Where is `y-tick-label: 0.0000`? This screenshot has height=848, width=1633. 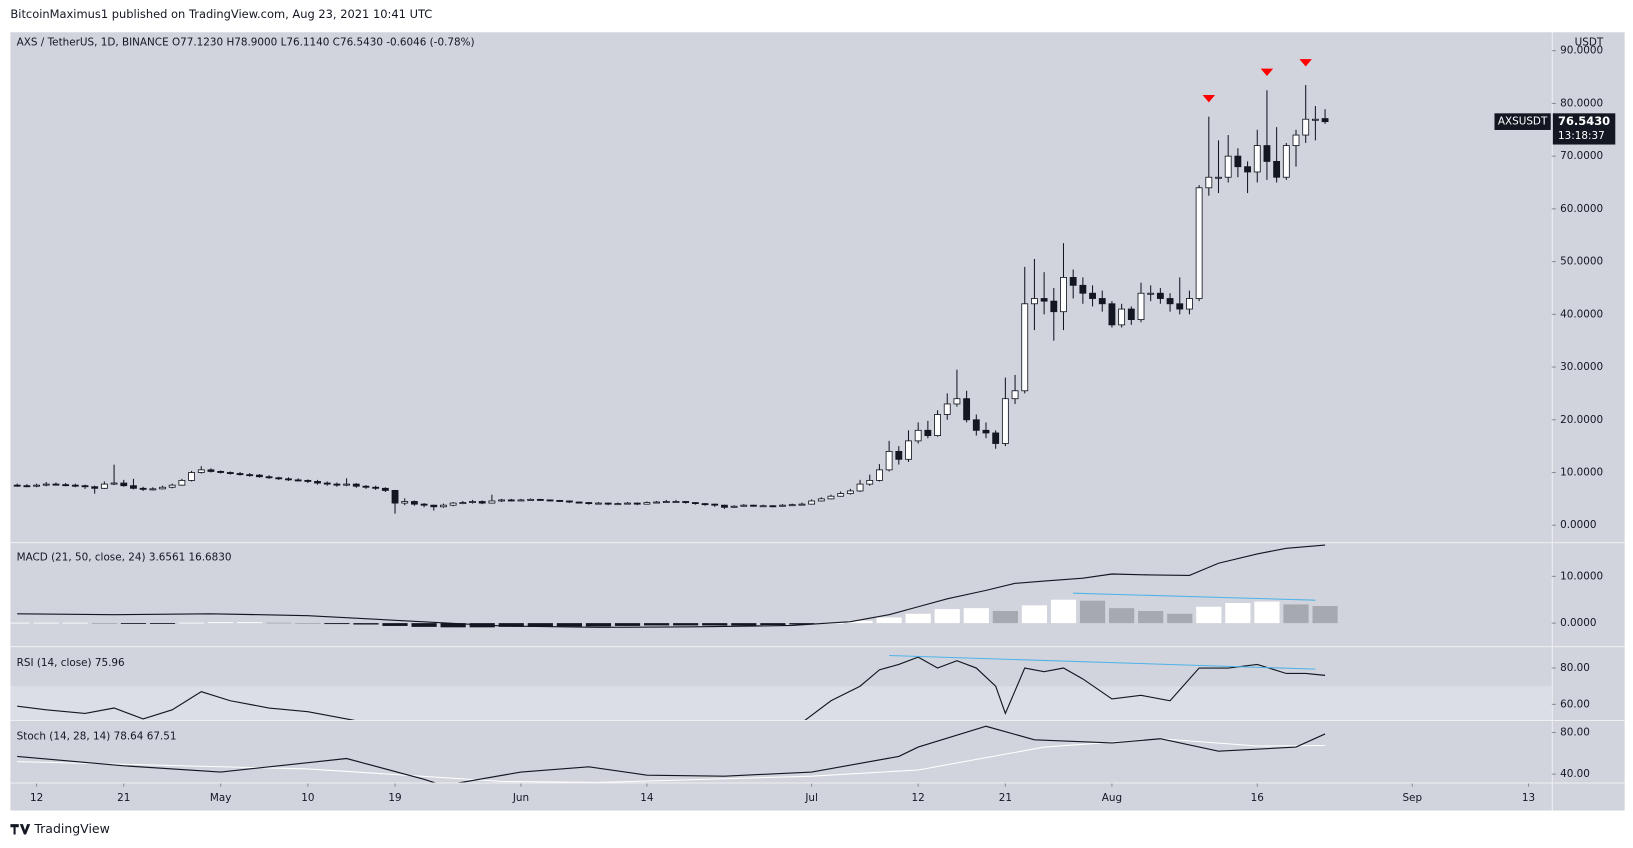 y-tick-label: 0.0000 is located at coordinates (1578, 525).